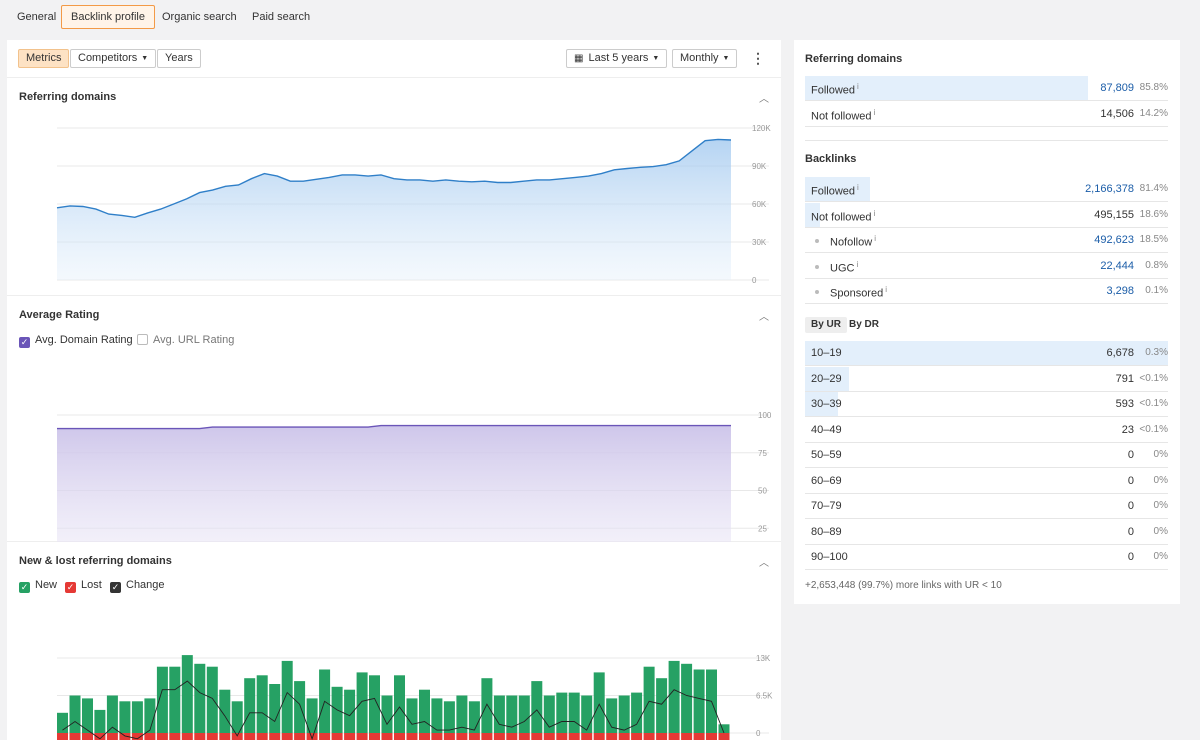  I want to click on legend-change: ✓ Change, so click(137, 586).